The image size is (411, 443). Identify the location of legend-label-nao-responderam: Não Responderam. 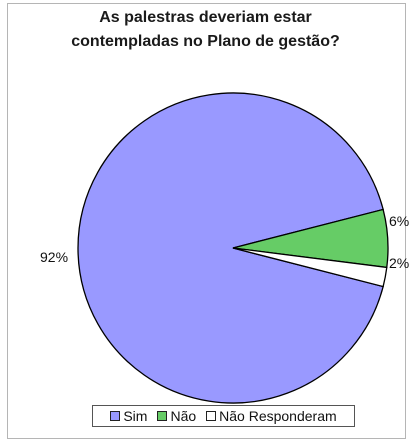
(278, 416).